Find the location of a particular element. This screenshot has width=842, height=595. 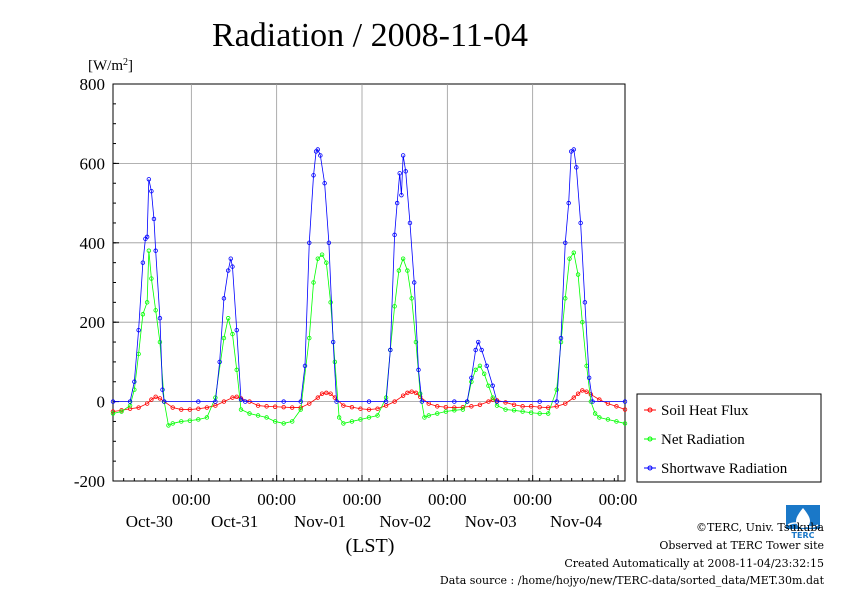

legend-swatch-marker is located at coordinates (650, 410).